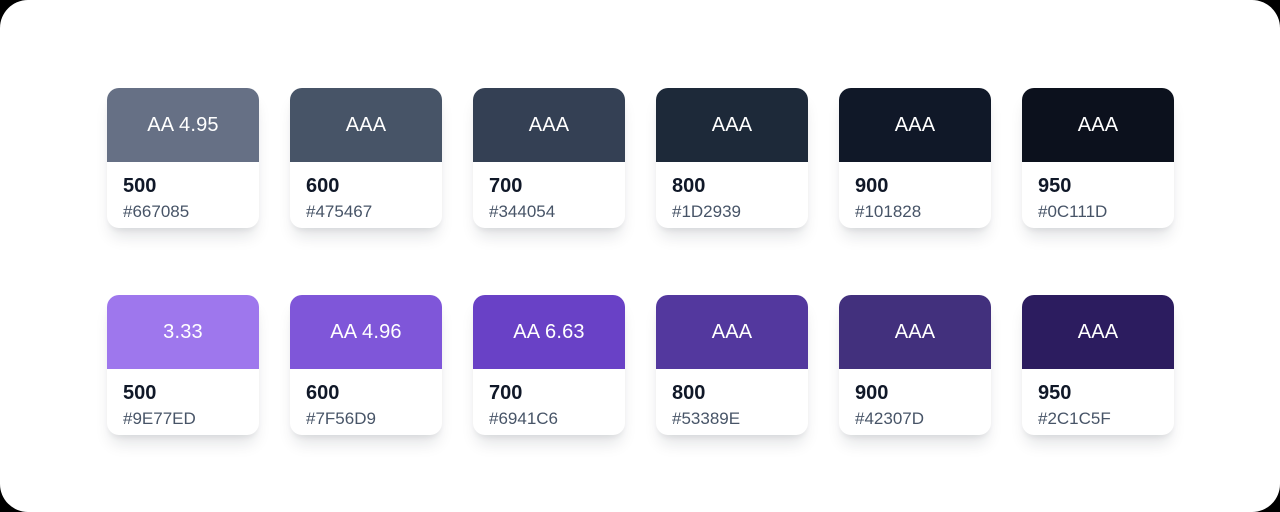  I want to click on hex-code: #2C1C5F, so click(1074, 418).